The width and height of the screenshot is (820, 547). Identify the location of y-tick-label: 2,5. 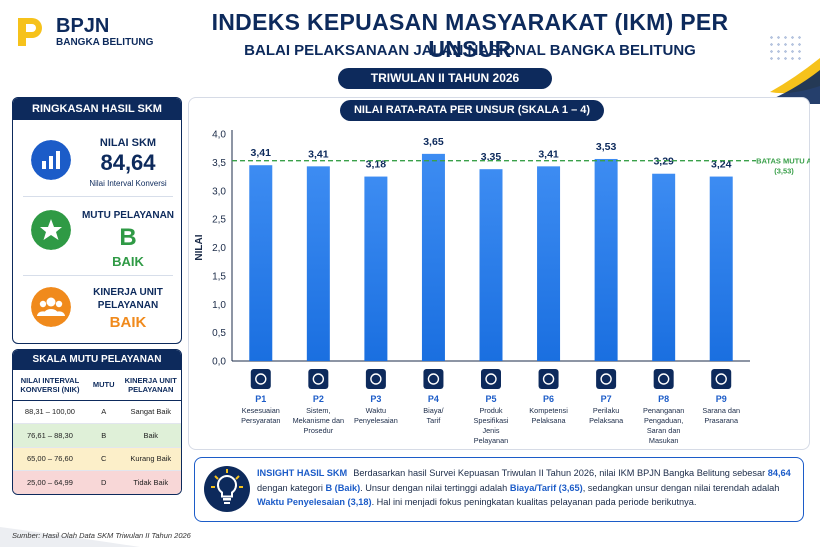
(219, 220).